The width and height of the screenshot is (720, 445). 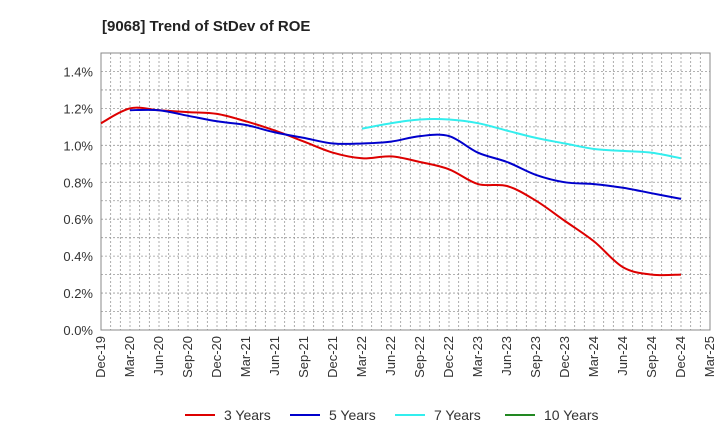 I want to click on x-tick-label: Mar-25, so click(x=709, y=356).